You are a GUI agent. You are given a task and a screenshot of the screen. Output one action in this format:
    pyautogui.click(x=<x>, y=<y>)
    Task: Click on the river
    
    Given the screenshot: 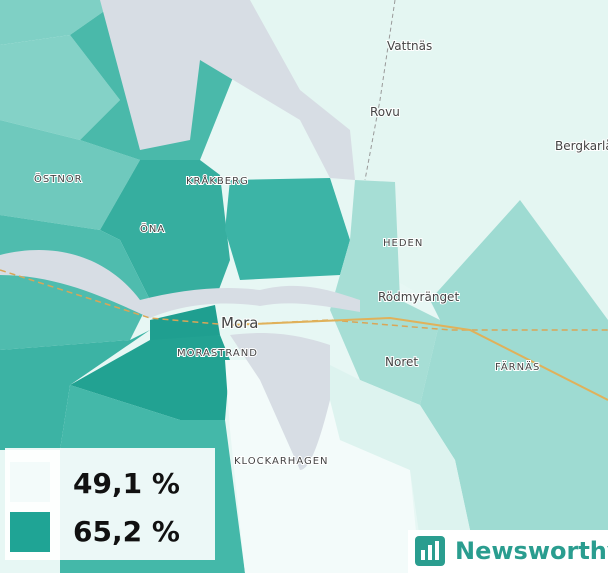 What is the action you would take?
    pyautogui.click(x=180, y=284)
    